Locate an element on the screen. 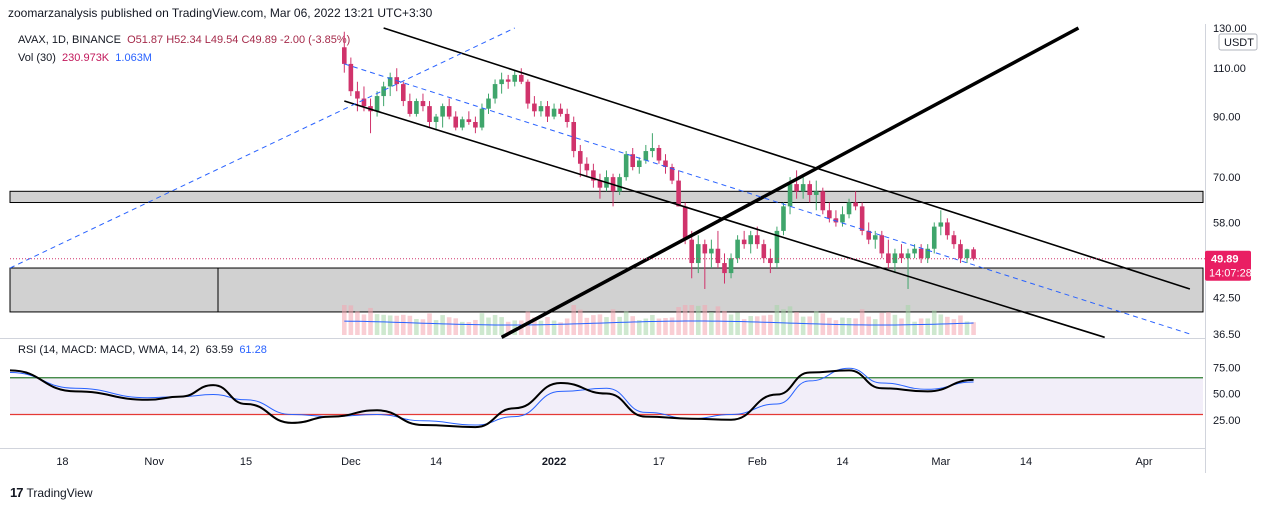 The width and height of the screenshot is (1280, 509). tradingview-logo-icon: 17 is located at coordinates (17, 492).